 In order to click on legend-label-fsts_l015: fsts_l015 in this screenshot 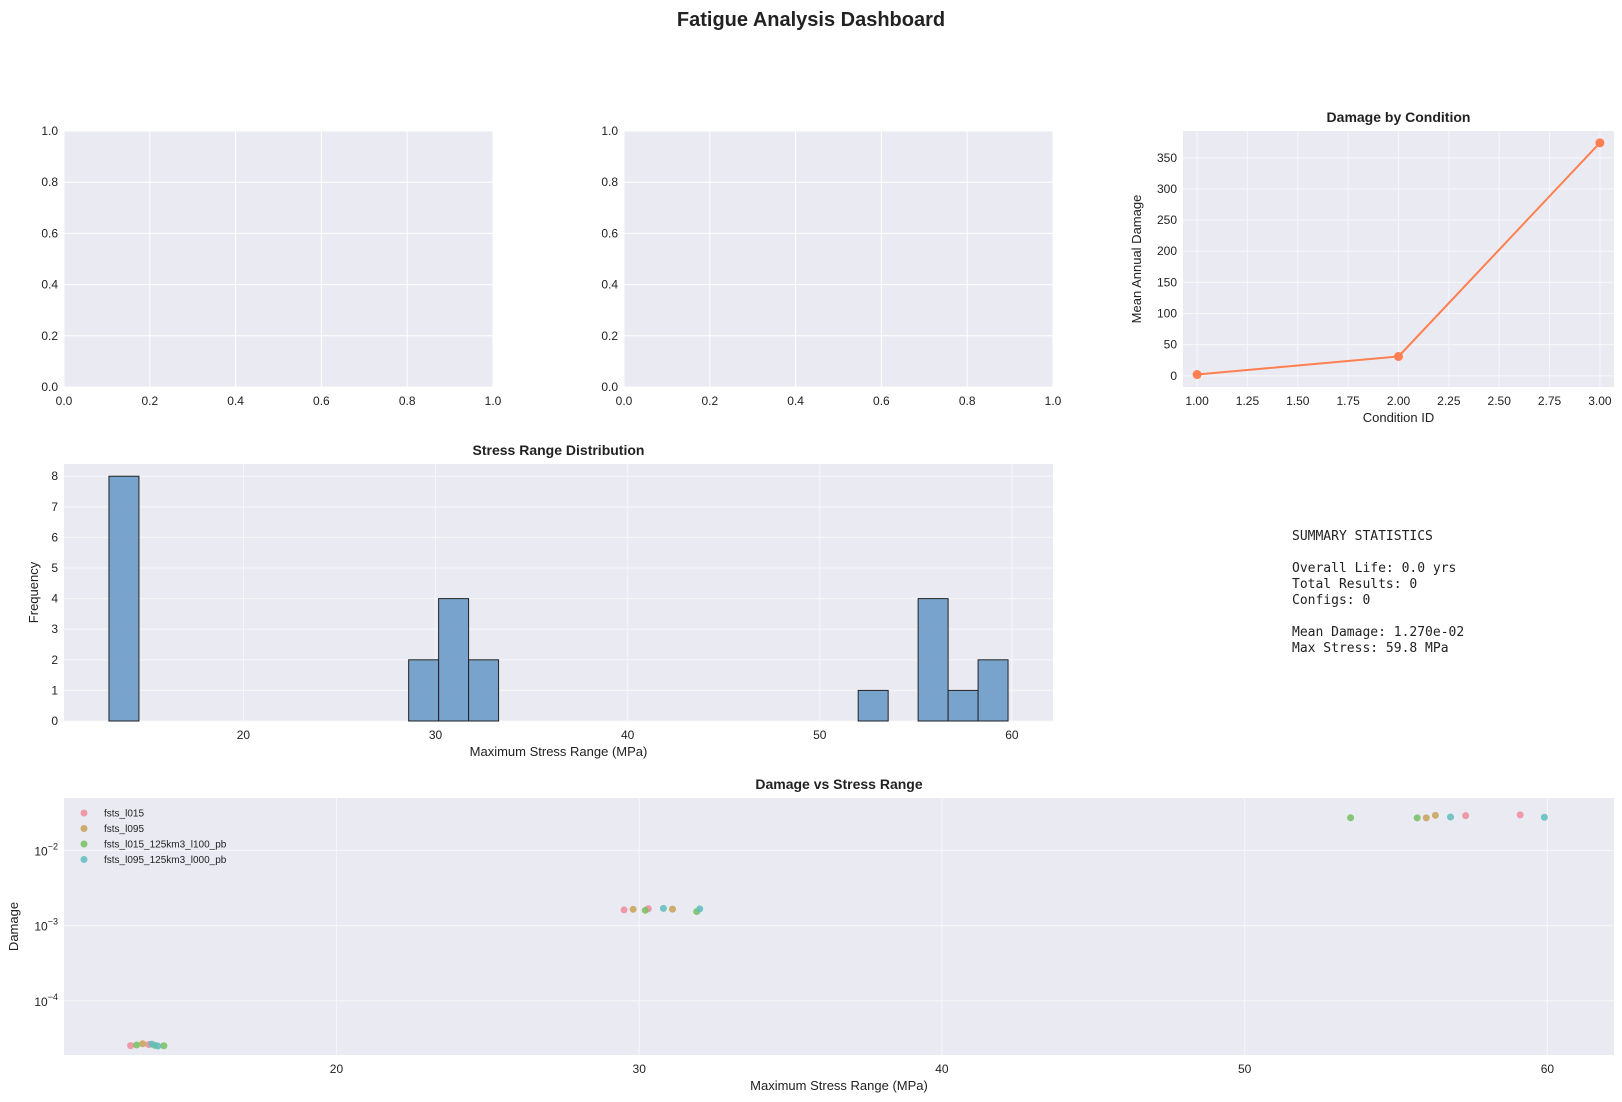, I will do `click(124, 814)`.